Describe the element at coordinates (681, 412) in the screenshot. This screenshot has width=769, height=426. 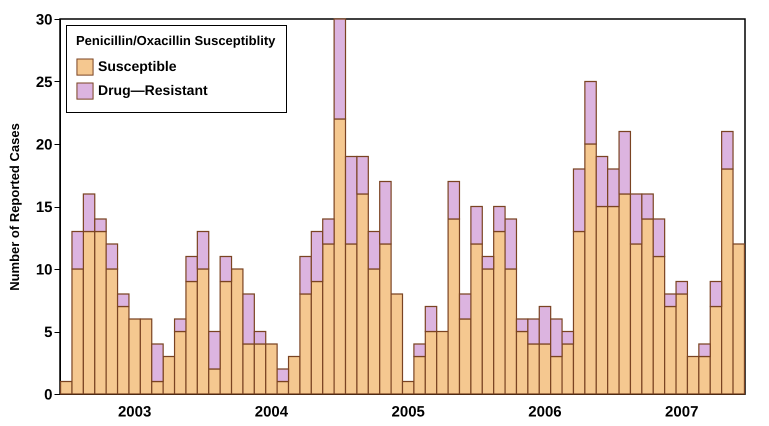
I see `x-tick-label: 2007` at that location.